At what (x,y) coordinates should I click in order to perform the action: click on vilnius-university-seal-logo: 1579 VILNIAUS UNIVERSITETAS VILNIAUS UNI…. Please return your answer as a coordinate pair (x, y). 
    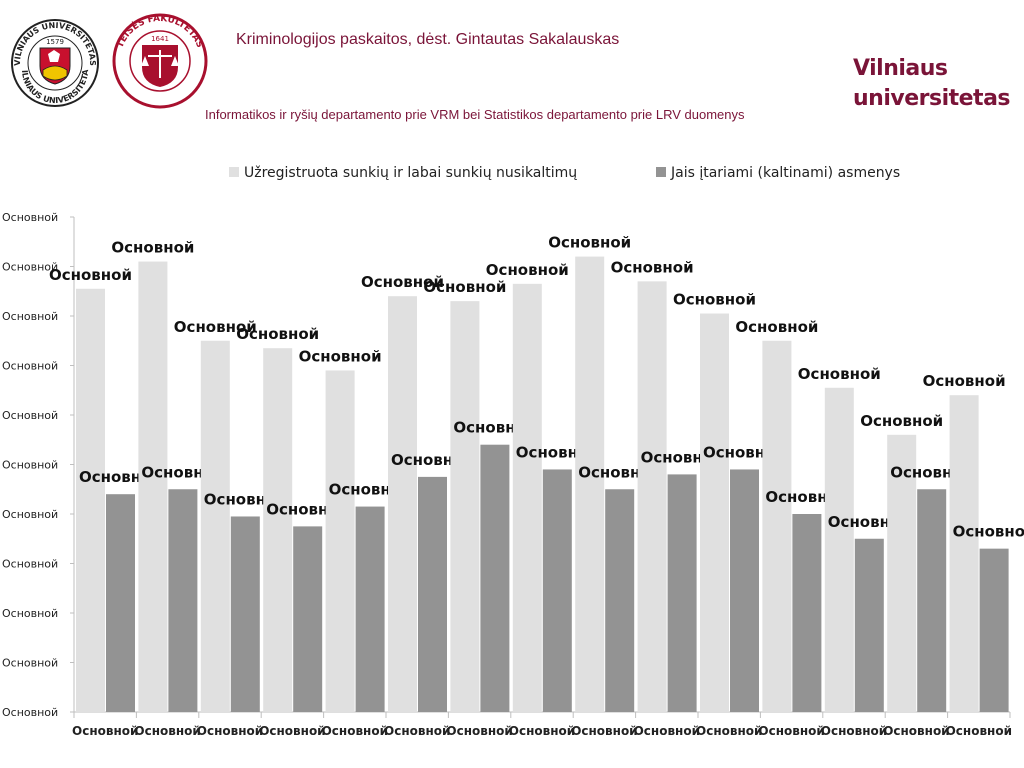
    Looking at the image, I should click on (53, 59).